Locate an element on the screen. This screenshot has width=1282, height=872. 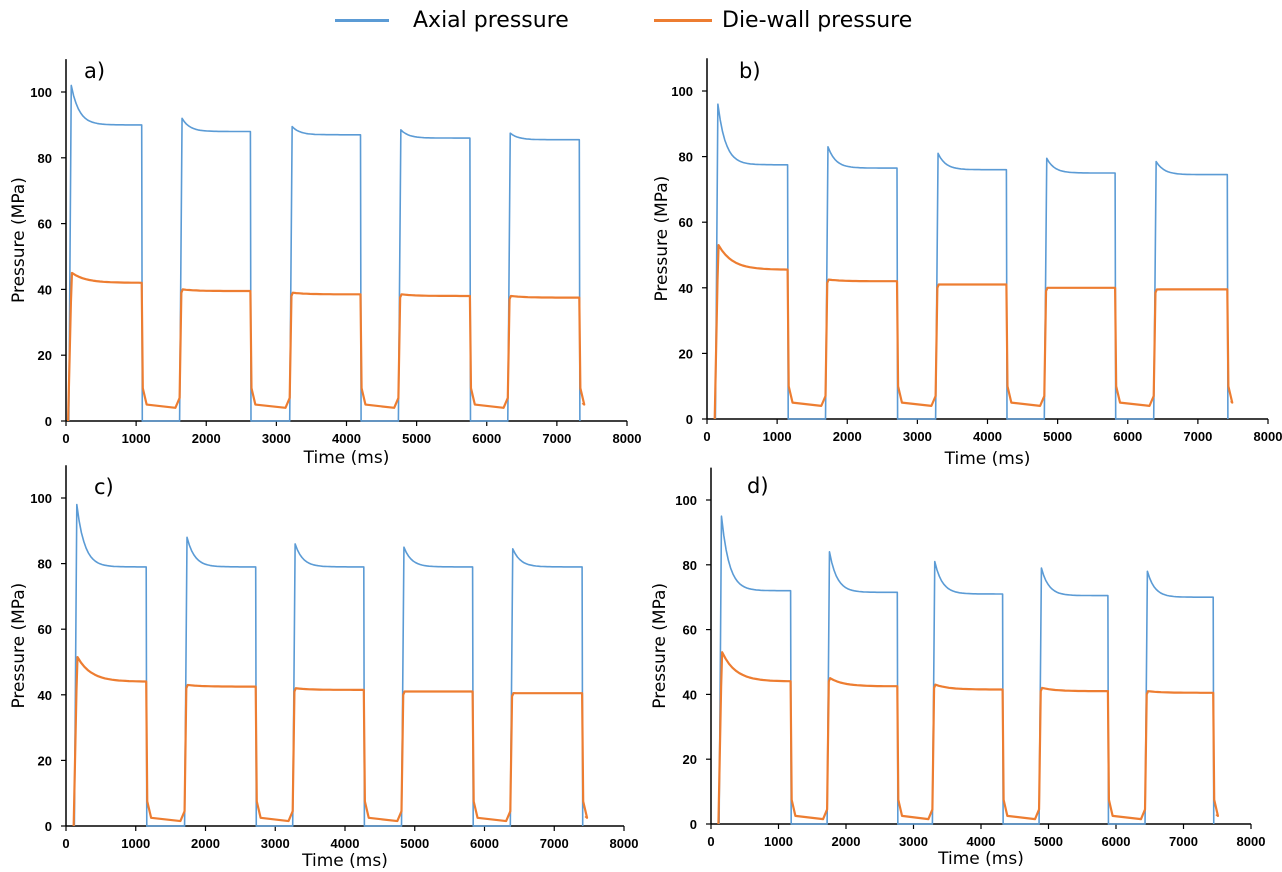
legend-label-axial: Axial pressure is located at coordinates (491, 20).